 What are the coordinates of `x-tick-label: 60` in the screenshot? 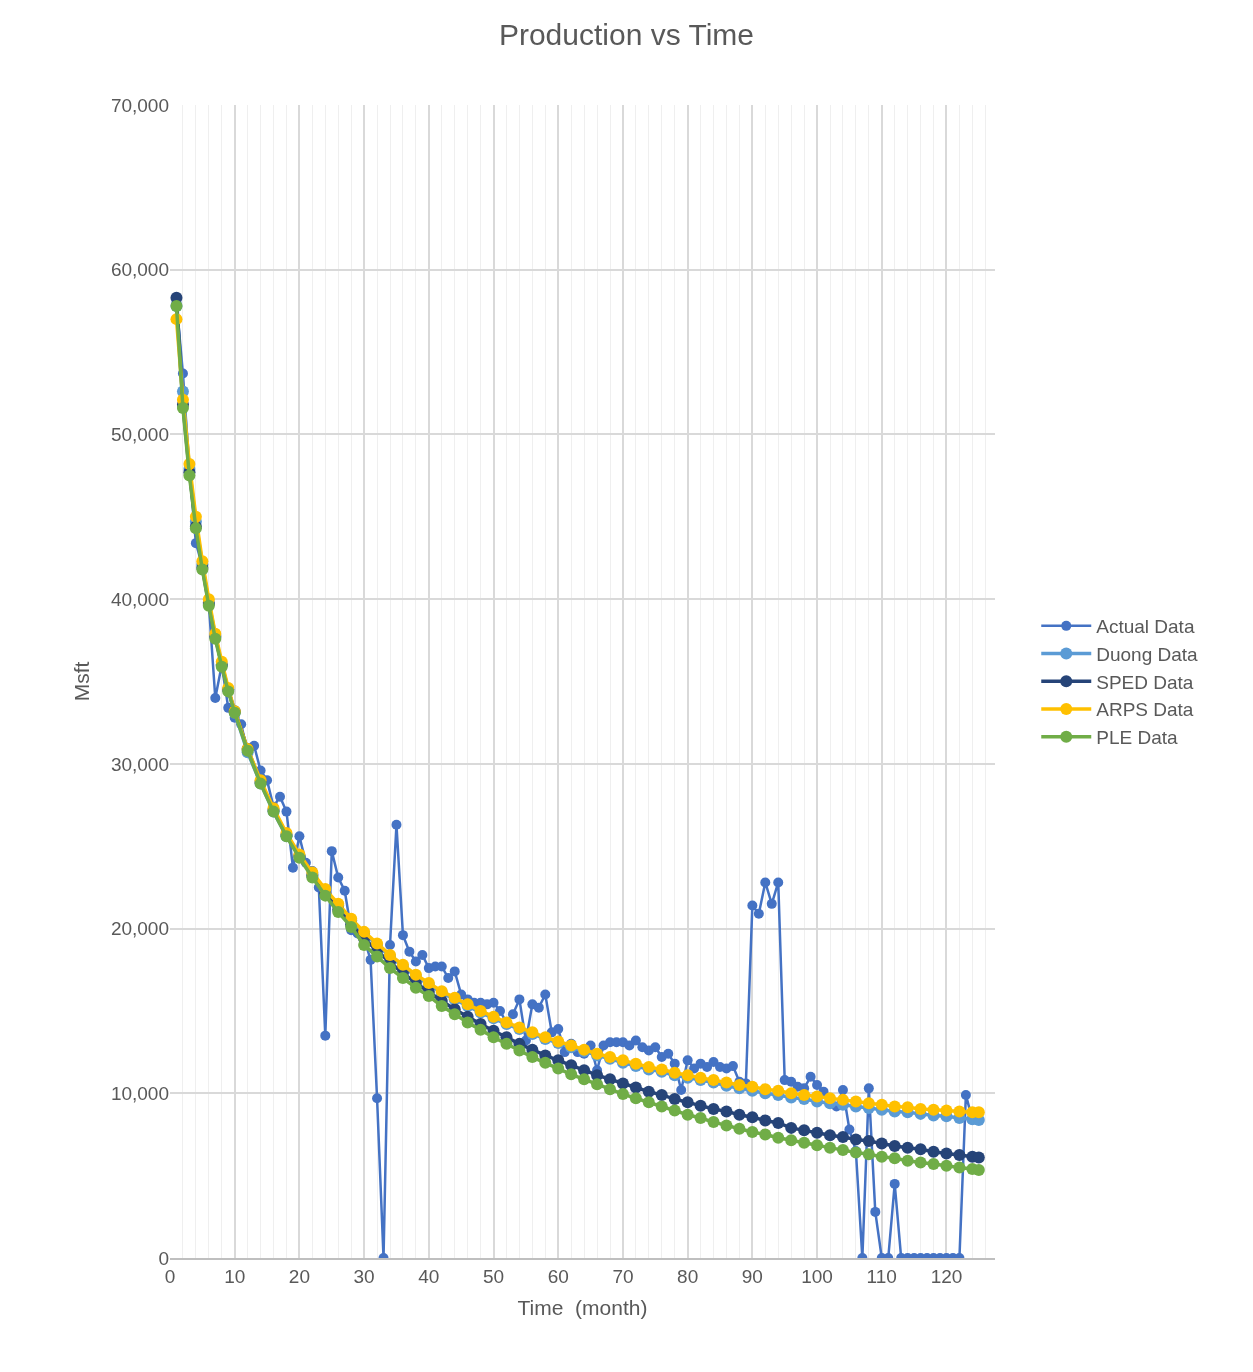 It's located at (558, 1276).